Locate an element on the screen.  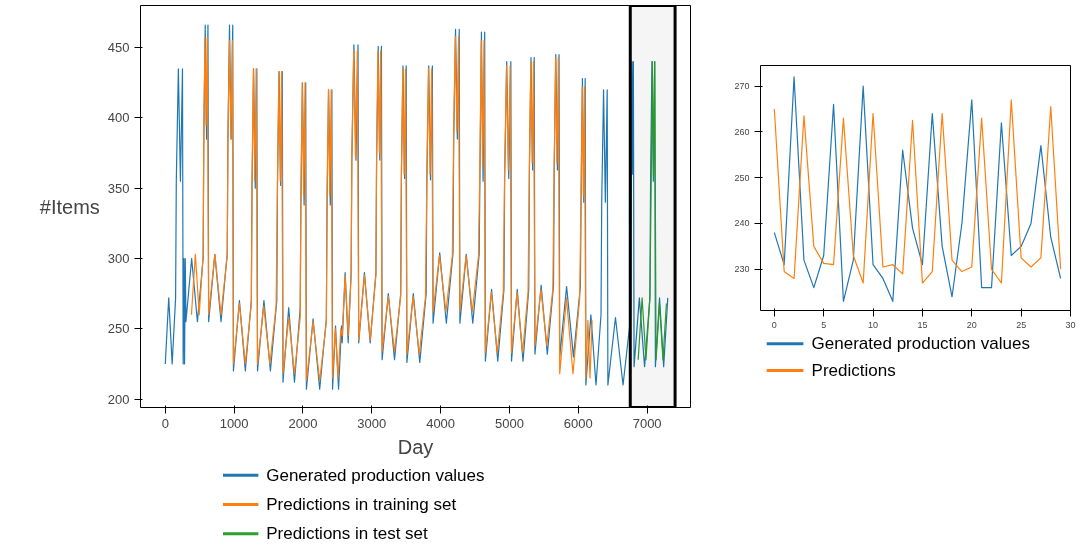
x-tick-label: 5 is located at coordinates (824, 324).